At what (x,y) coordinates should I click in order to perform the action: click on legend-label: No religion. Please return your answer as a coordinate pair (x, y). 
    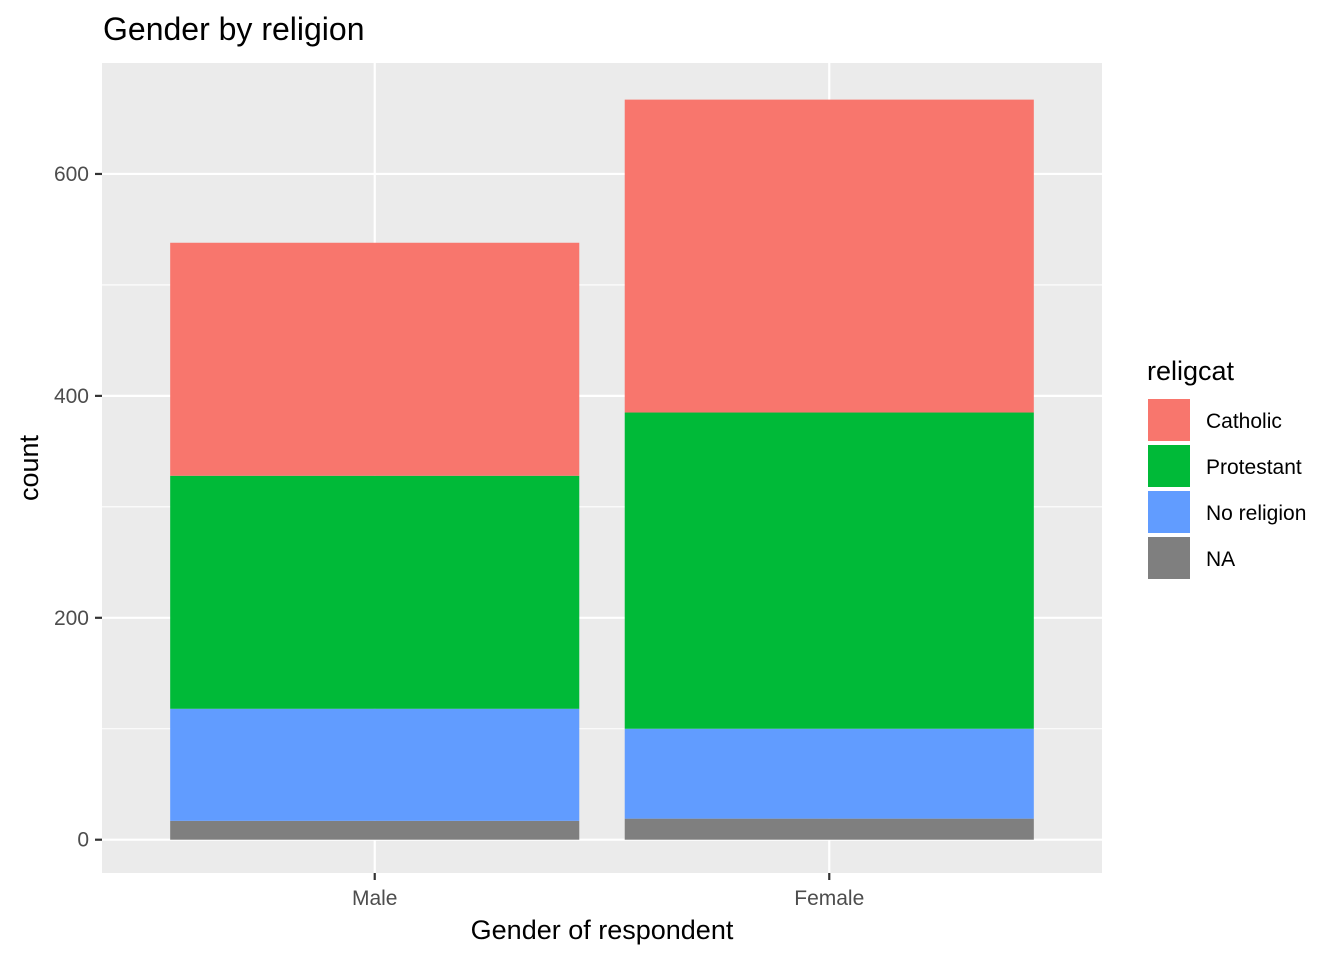
    Looking at the image, I should click on (1256, 513).